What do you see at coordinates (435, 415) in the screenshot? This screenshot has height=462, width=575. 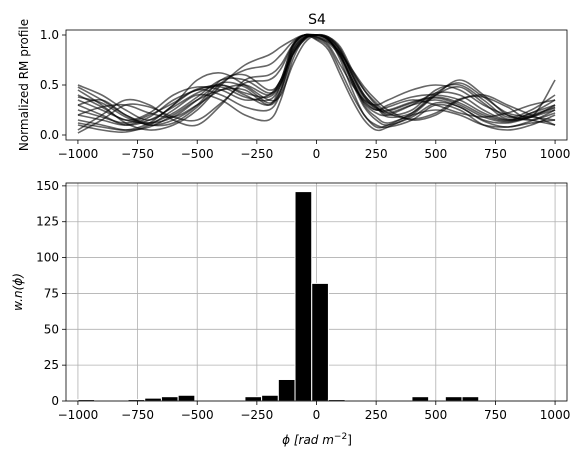 I see `bottom-x-tick-label: 500` at bounding box center [435, 415].